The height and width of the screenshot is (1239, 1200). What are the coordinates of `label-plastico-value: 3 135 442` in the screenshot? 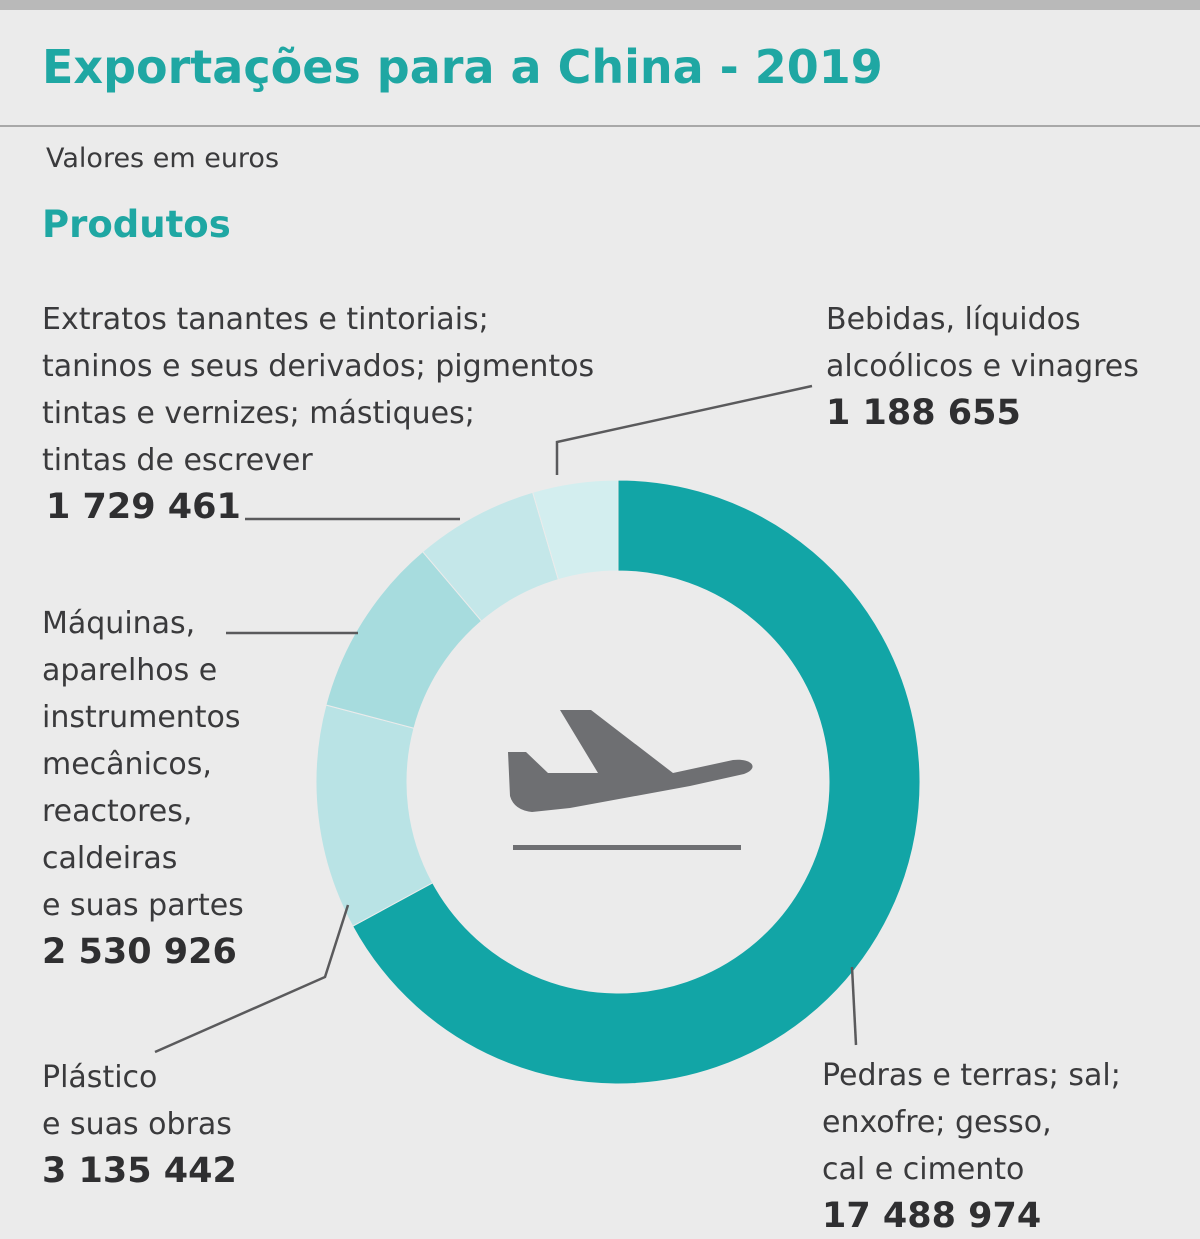 It's located at (139, 1171).